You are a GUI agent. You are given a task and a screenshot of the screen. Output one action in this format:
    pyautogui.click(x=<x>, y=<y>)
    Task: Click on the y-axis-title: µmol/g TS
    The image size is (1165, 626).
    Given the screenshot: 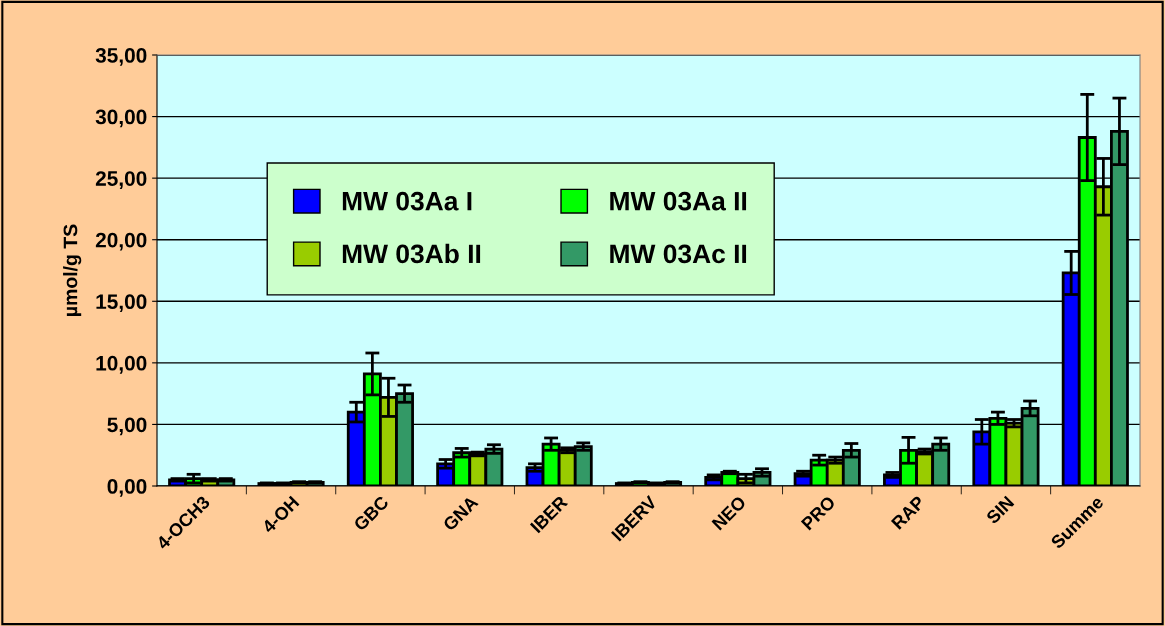 What is the action you would take?
    pyautogui.click(x=72, y=270)
    